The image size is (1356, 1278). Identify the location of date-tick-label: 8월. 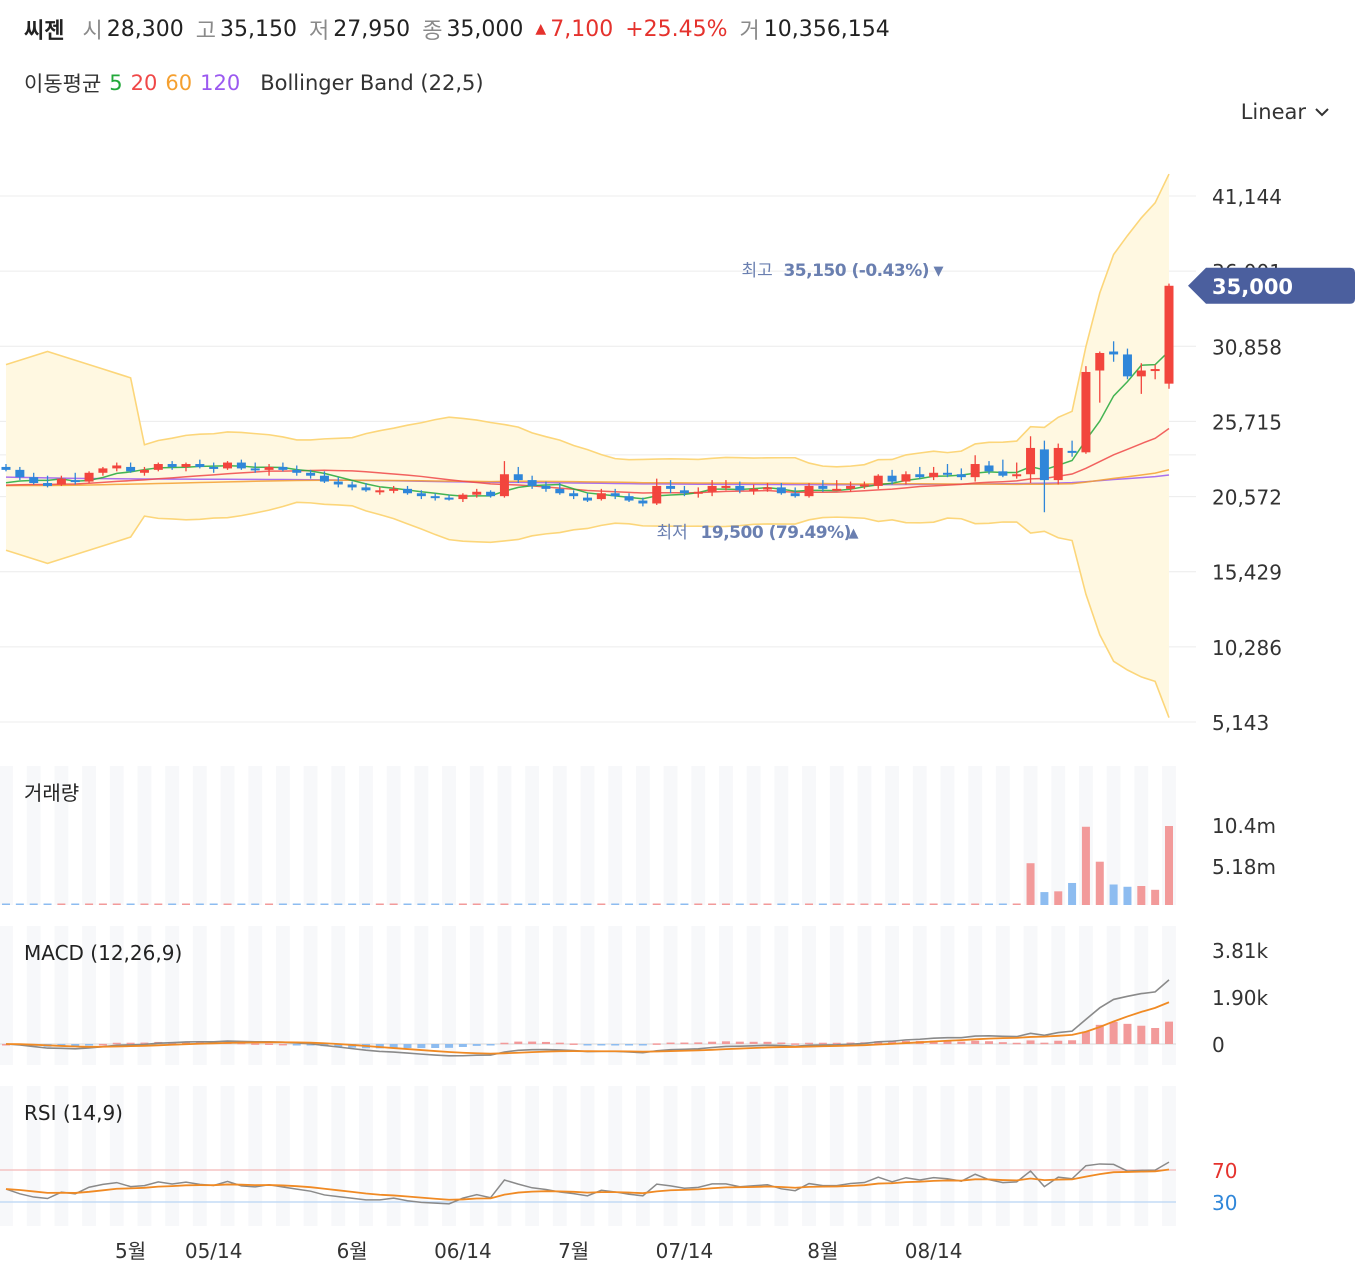
(822, 1251).